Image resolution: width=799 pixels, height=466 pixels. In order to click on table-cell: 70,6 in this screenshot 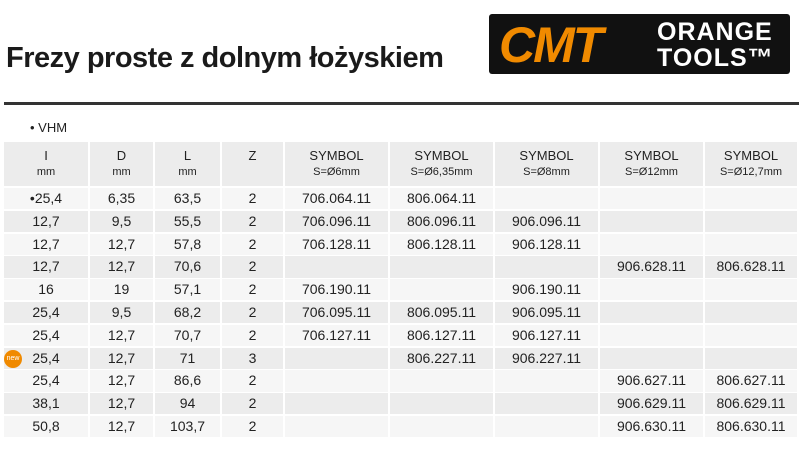, I will do `click(187, 267)`.